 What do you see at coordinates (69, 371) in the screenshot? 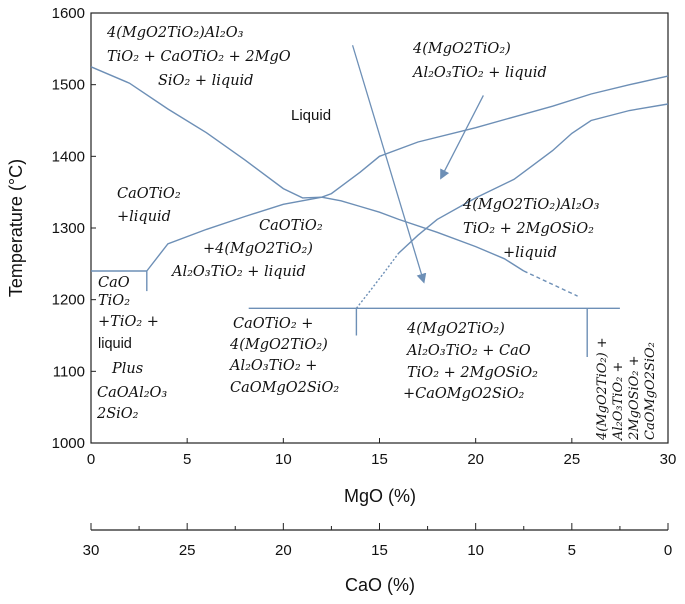
I see `y-tick-label: 1100` at bounding box center [69, 371].